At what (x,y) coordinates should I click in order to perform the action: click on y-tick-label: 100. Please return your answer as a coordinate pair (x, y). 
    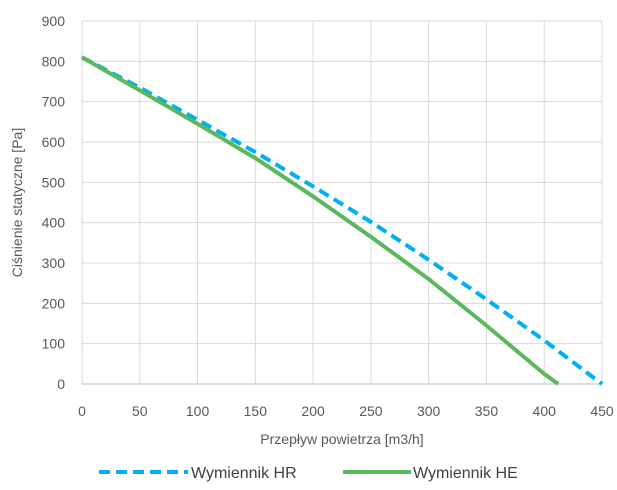
    Looking at the image, I should click on (54, 344).